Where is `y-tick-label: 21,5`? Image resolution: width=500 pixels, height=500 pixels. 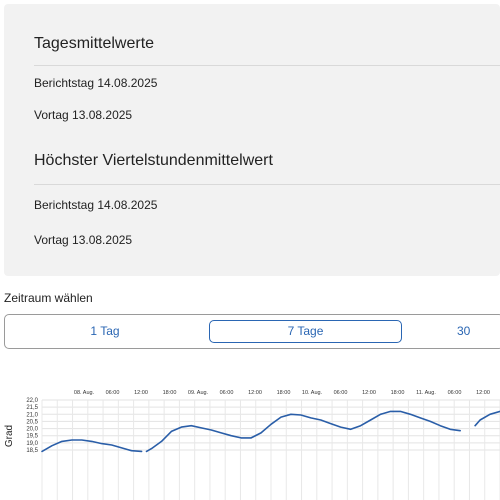 y-tick-label: 21,5 is located at coordinates (32, 408).